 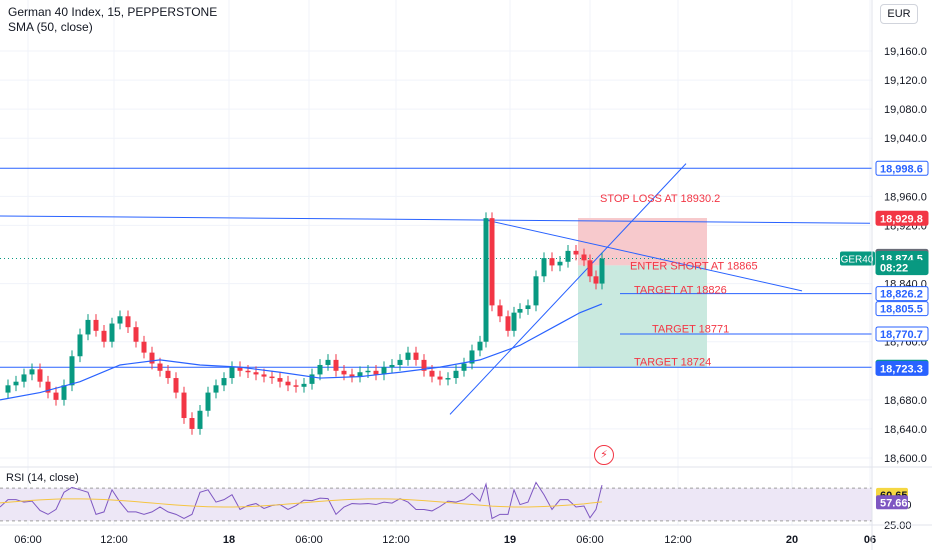 What do you see at coordinates (660, 199) in the screenshot?
I see `annotation-label: STOP LOSS AT 18930.2` at bounding box center [660, 199].